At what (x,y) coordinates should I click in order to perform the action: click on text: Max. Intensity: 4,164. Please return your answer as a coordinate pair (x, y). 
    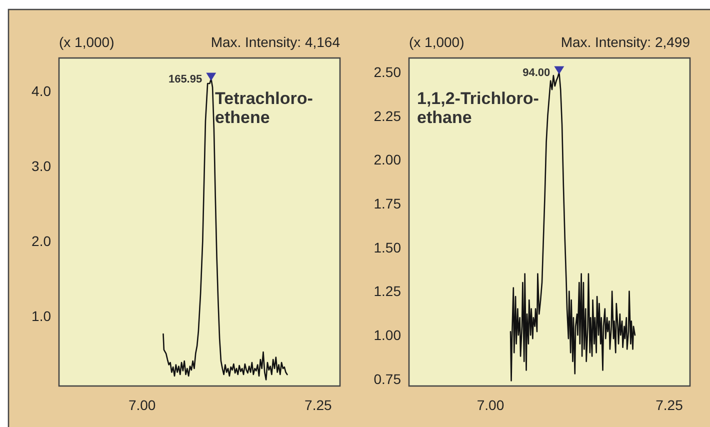
    Looking at the image, I should click on (275, 42).